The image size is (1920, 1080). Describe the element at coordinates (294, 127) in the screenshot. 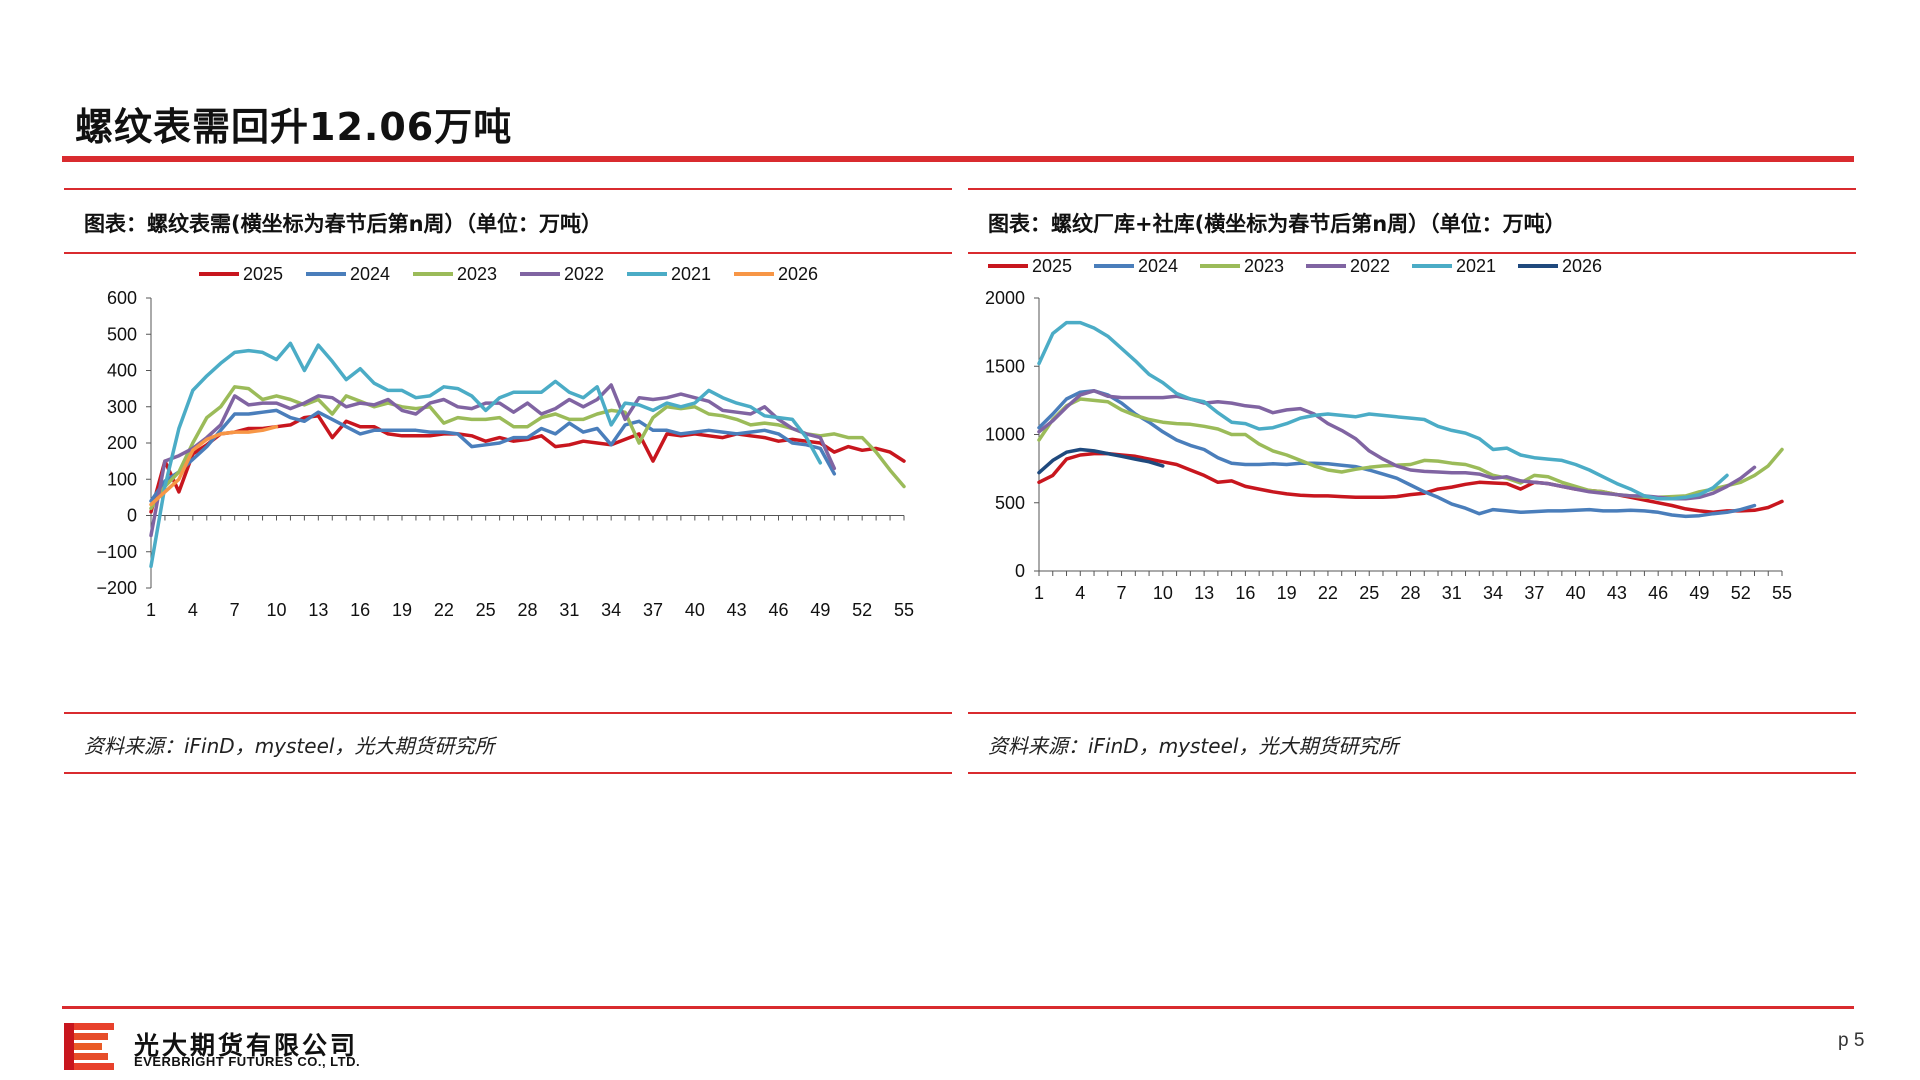

I see `page-title: 螺纹表需回升12.06万吨` at that location.